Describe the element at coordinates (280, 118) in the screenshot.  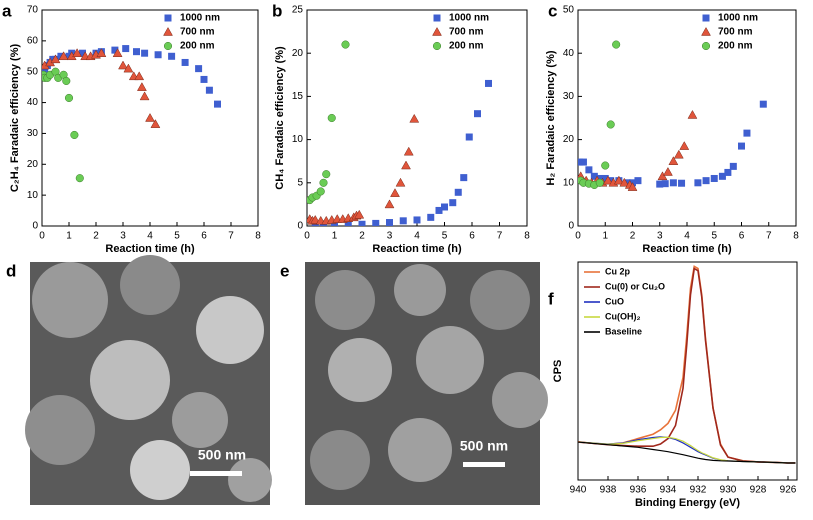
I see `y-axis-label: CH₄ Faradaic efficiency (%)` at that location.